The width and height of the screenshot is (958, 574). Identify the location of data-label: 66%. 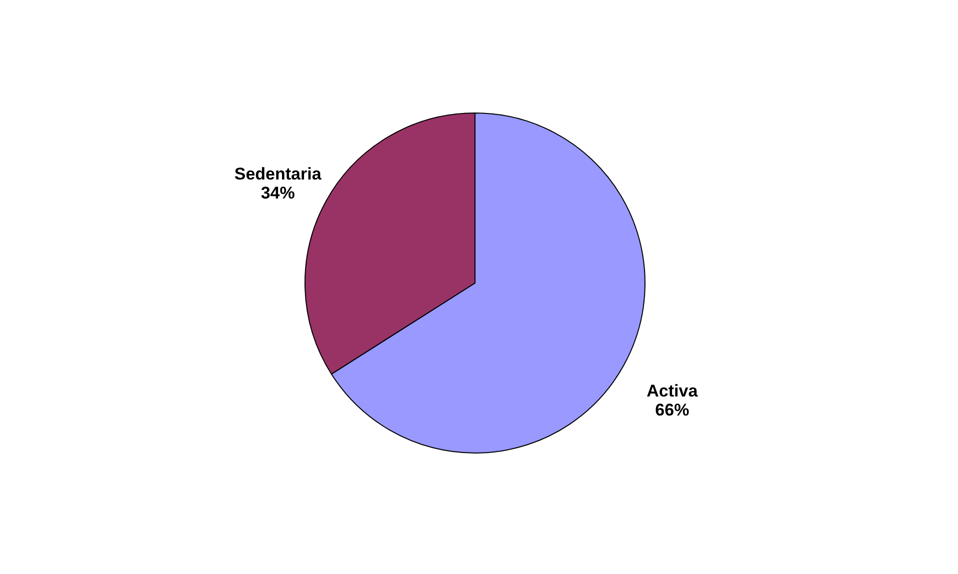
(672, 410).